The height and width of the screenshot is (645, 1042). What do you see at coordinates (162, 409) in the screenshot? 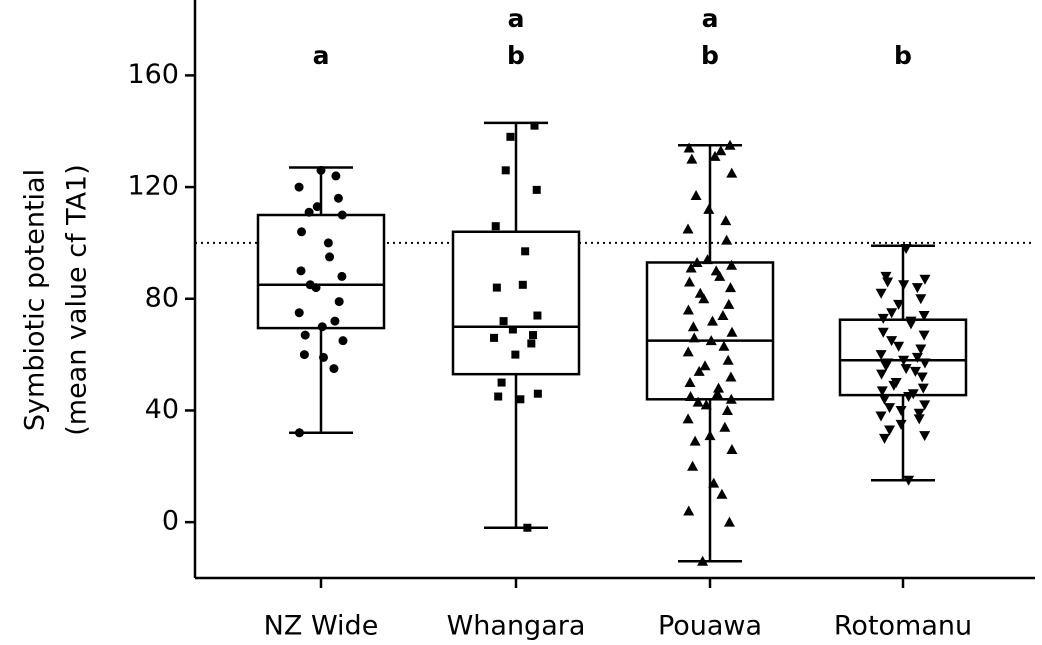
I see `y-tick-label: 40` at bounding box center [162, 409].